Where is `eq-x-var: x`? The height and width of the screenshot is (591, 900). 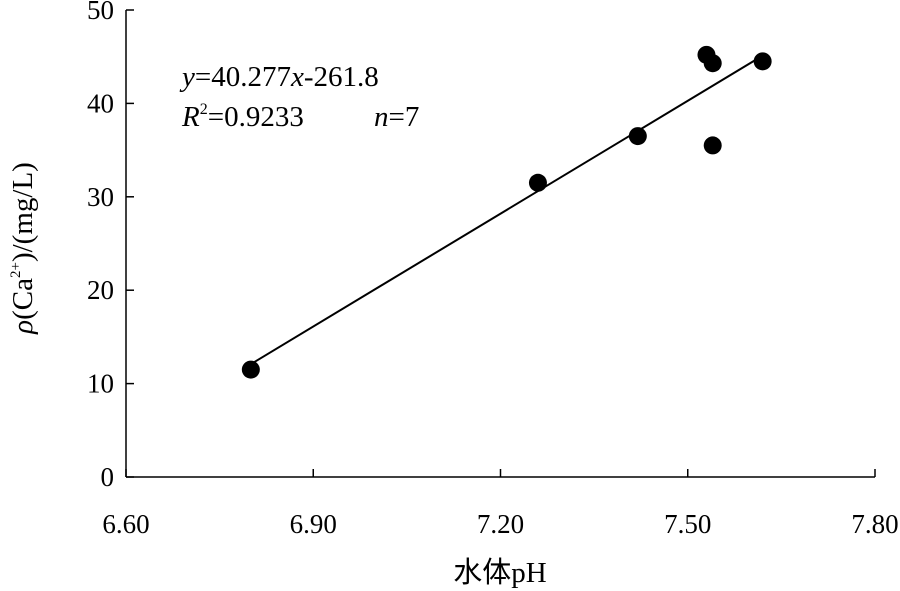 eq-x-var: x is located at coordinates (297, 77).